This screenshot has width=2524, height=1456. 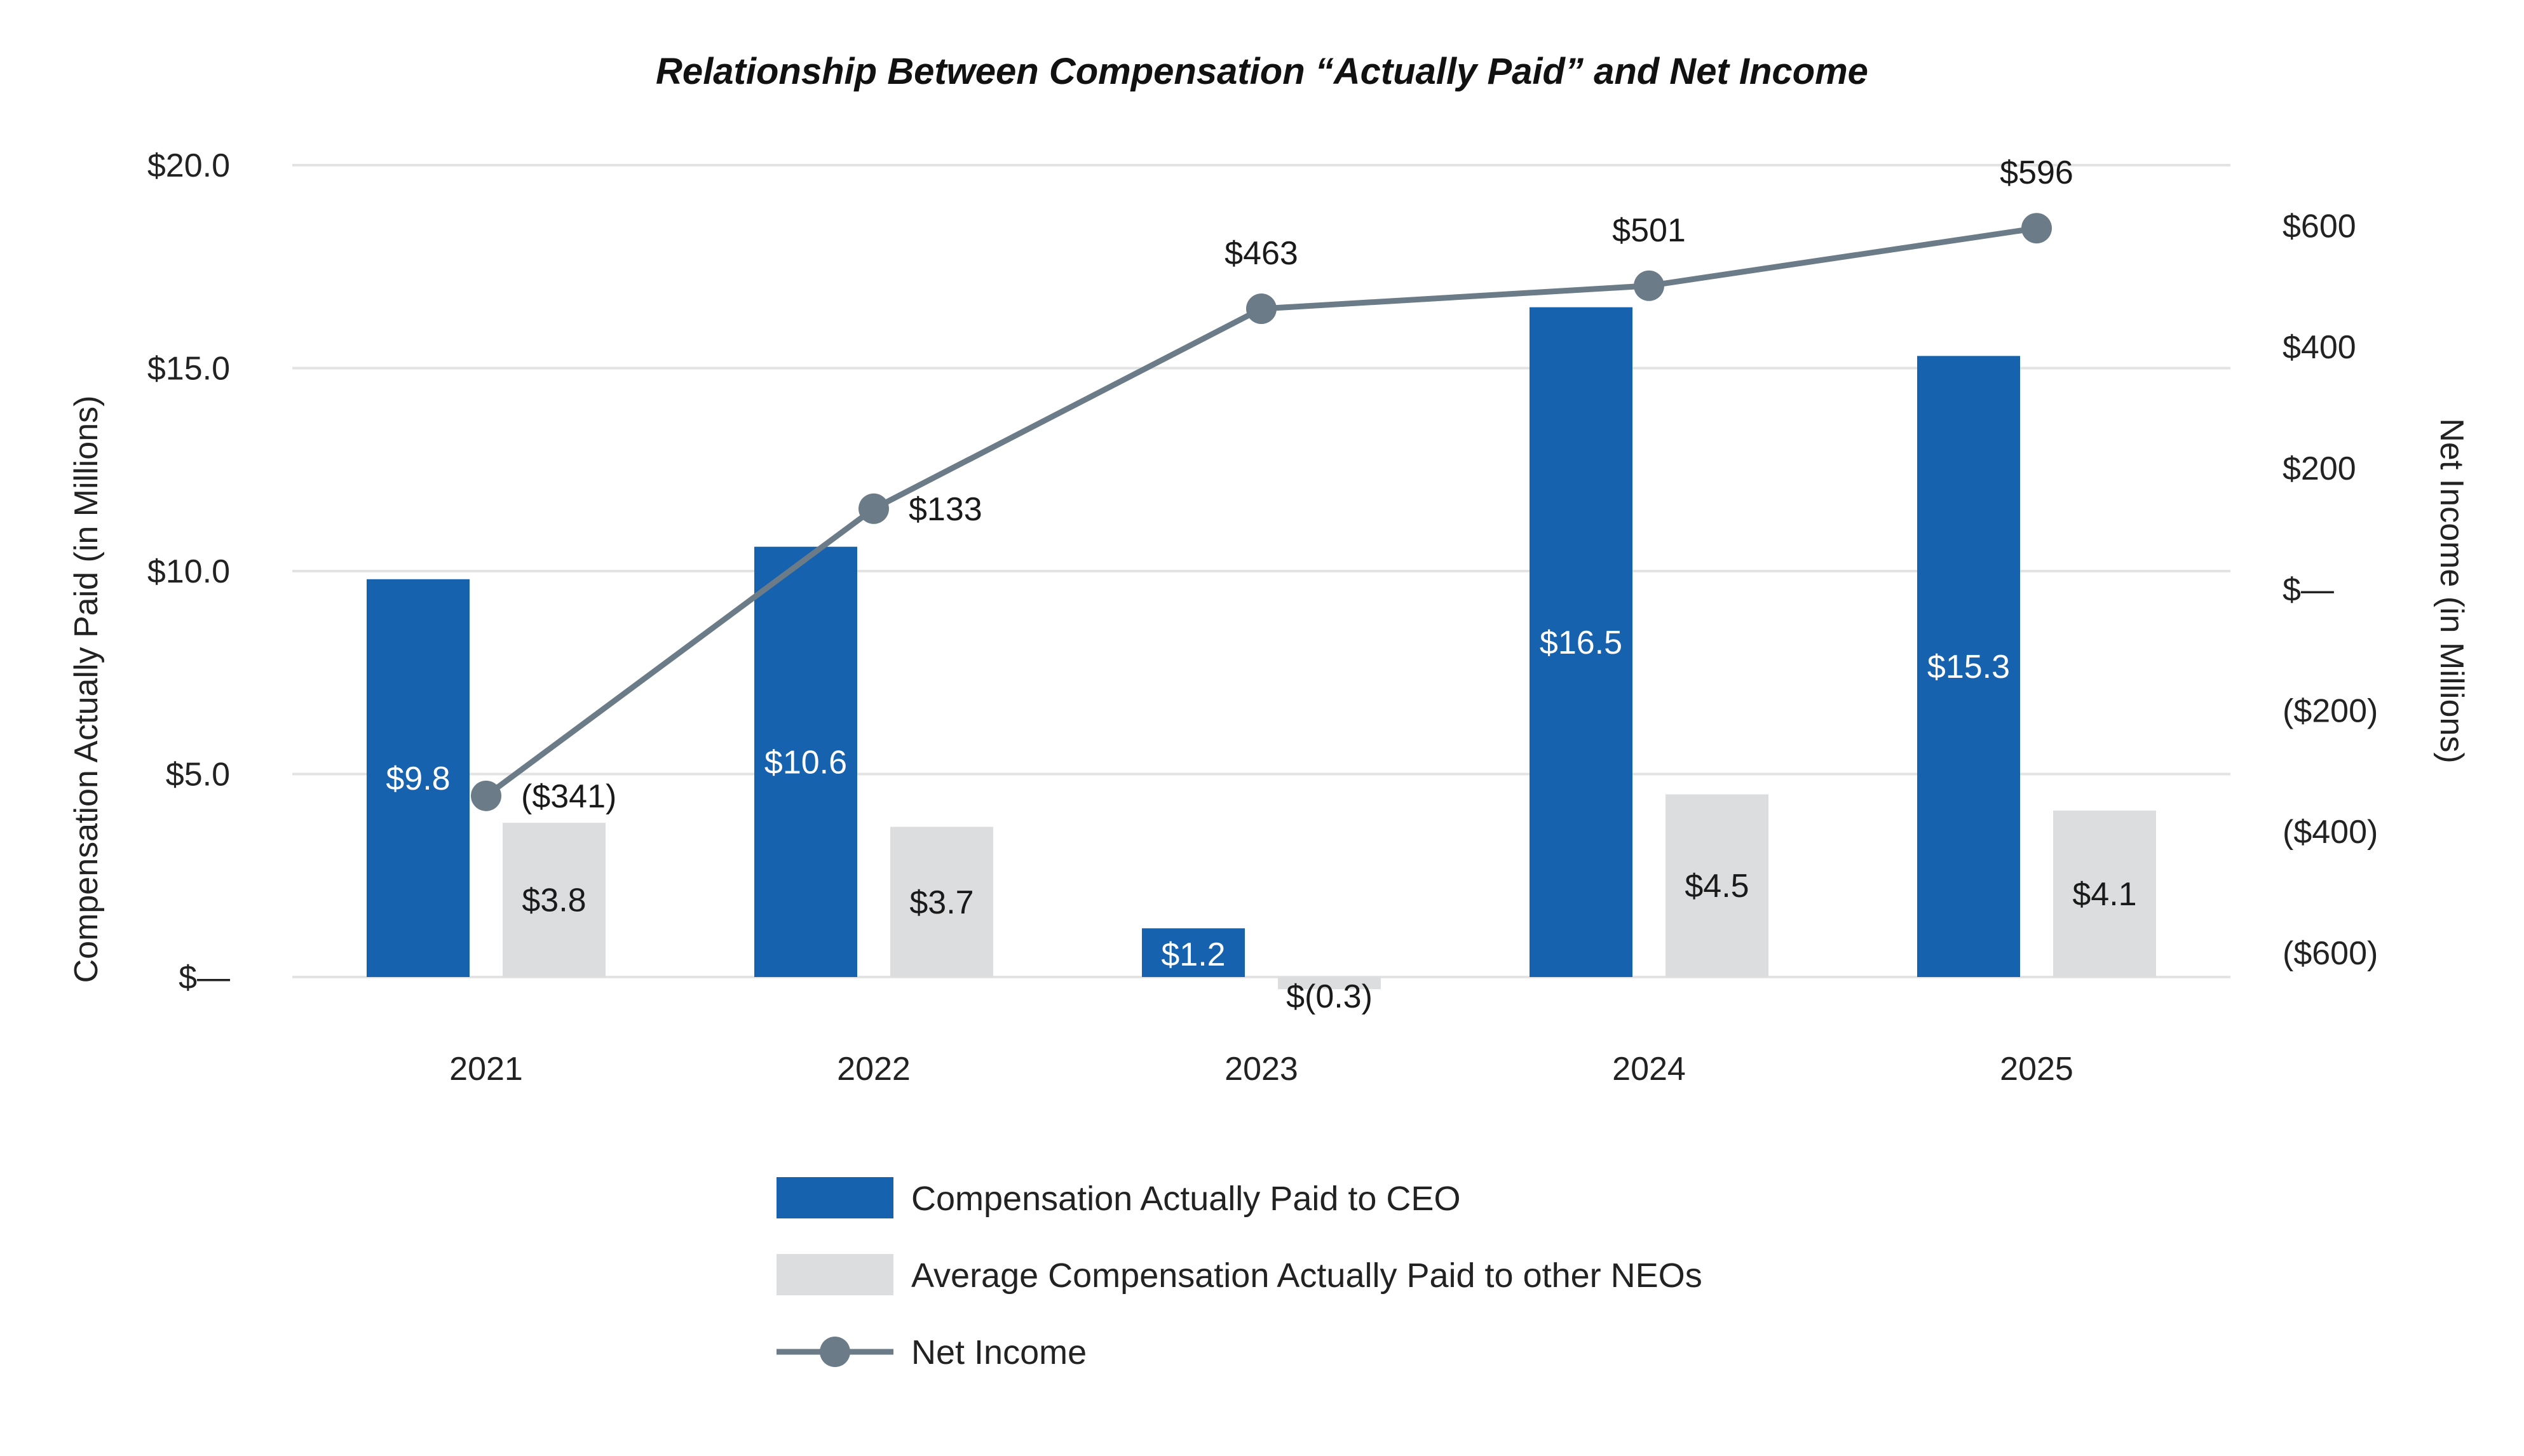 I want to click on y2-tick-label: ($200), so click(x=2330, y=710).